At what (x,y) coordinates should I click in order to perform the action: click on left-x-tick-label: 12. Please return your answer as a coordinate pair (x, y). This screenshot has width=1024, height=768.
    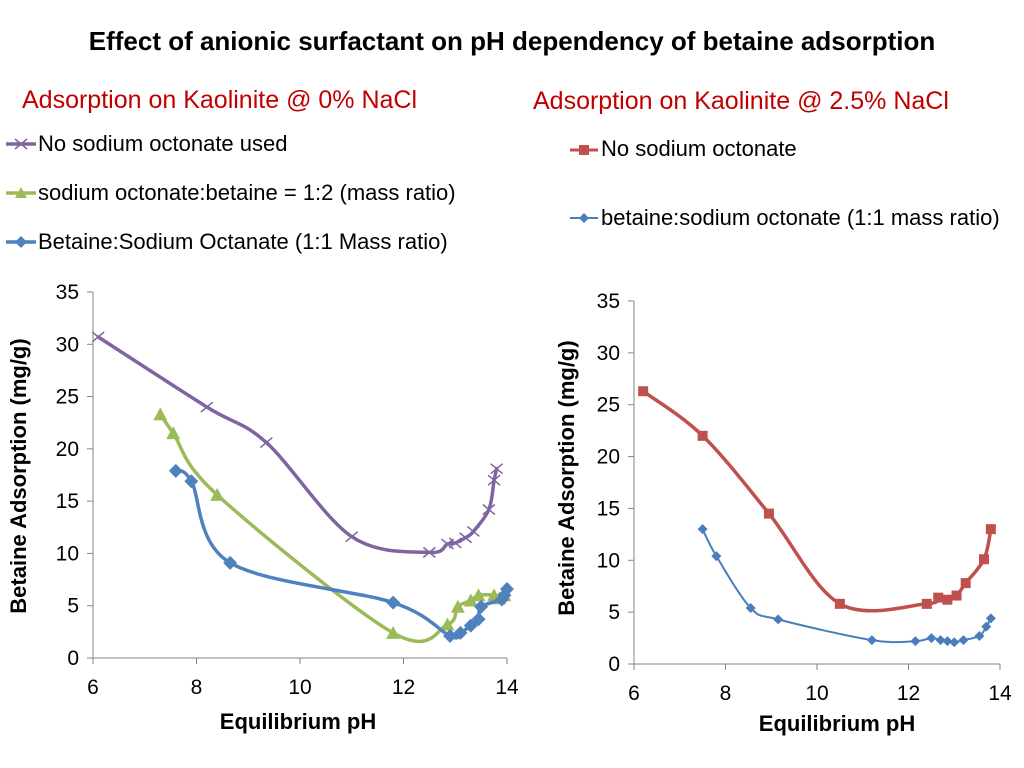
    Looking at the image, I should click on (403, 687).